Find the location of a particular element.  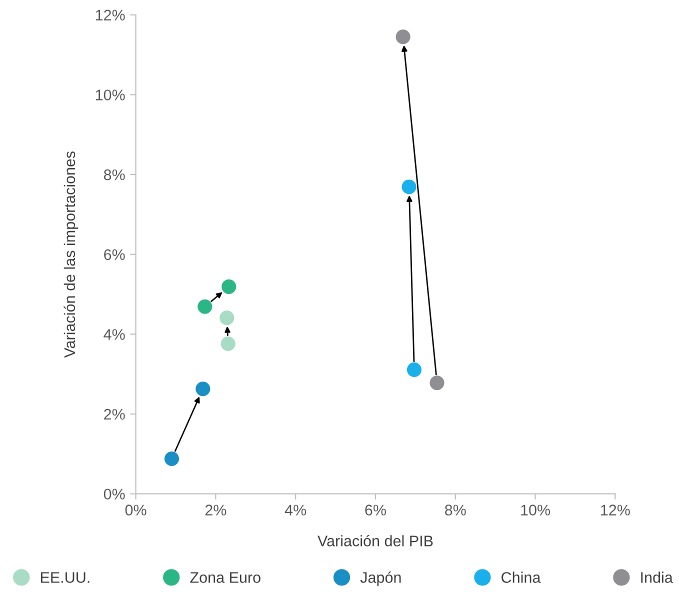

x-tick-label: 8% is located at coordinates (455, 510).